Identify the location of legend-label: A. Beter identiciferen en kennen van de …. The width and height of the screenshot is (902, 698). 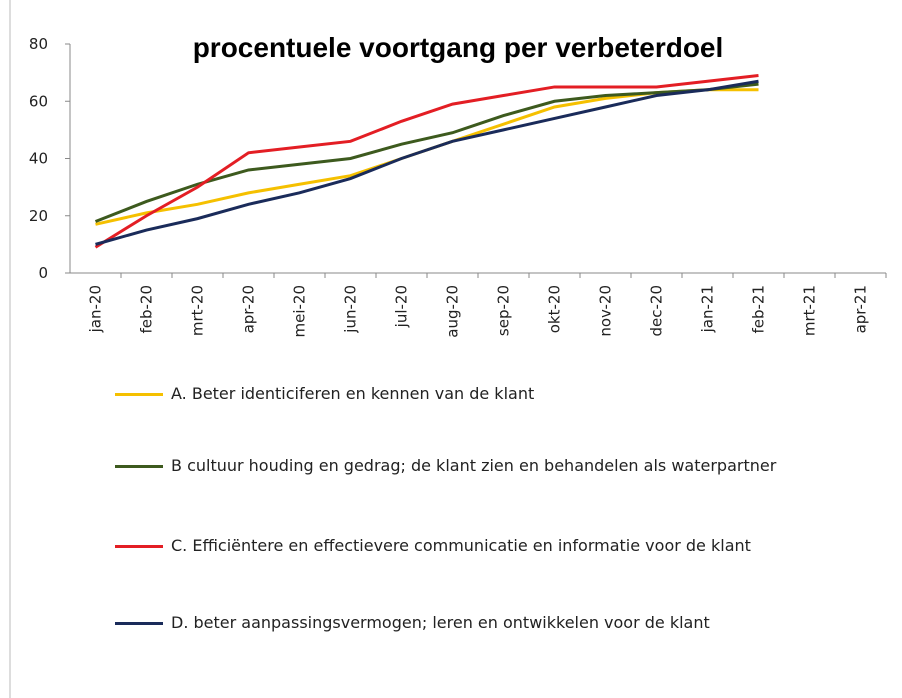
(353, 393).